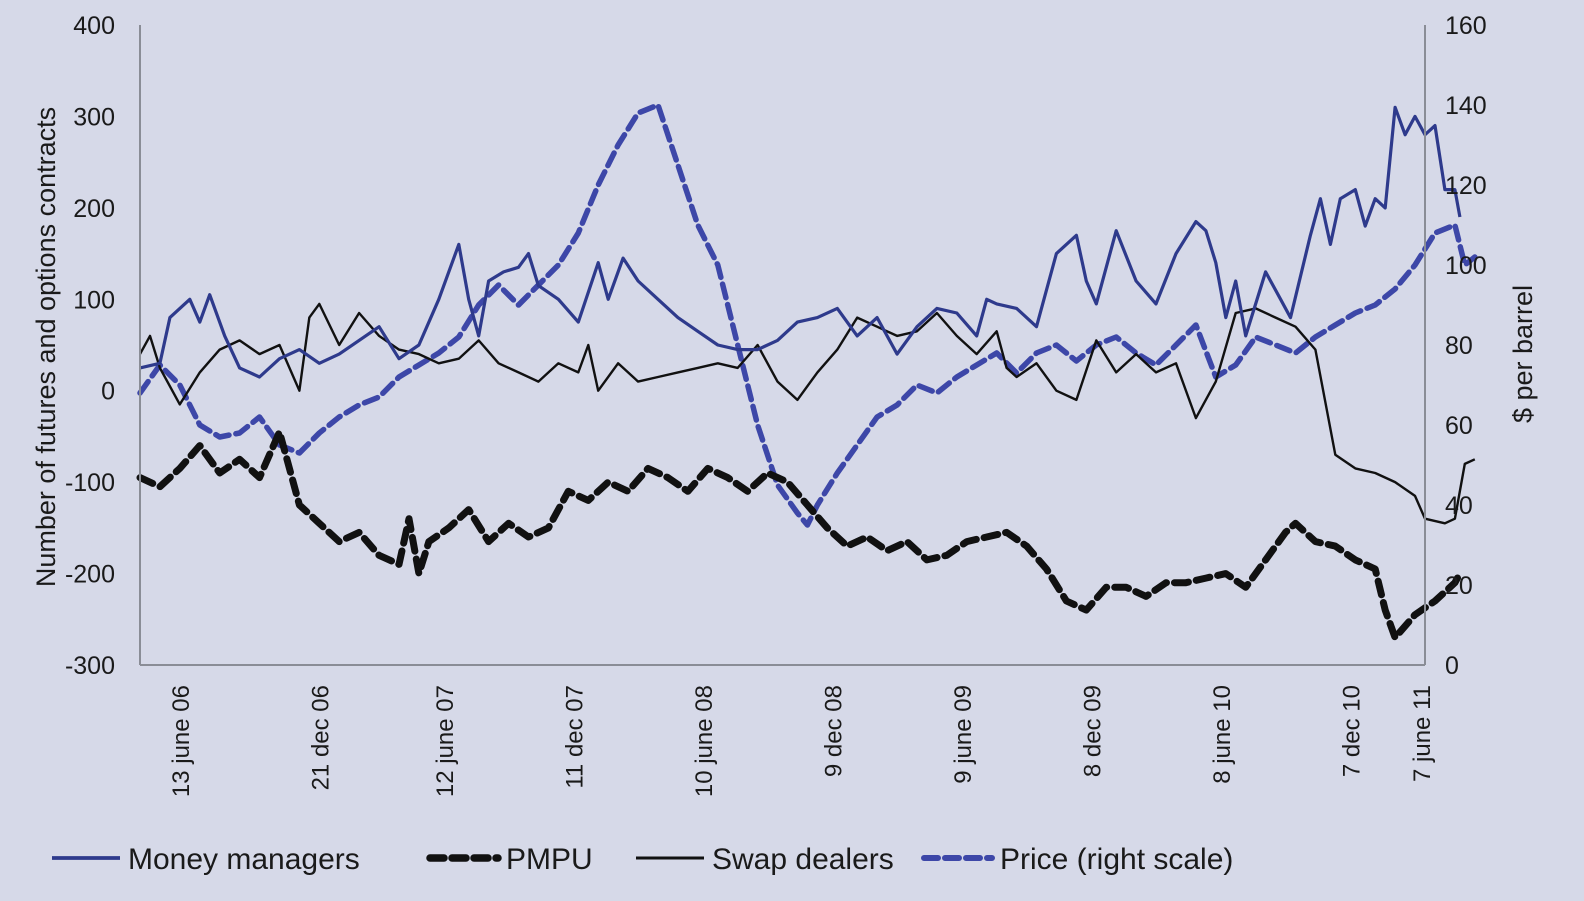  What do you see at coordinates (1523, 354) in the screenshot?
I see `y2-axis-label: $ per barrel` at bounding box center [1523, 354].